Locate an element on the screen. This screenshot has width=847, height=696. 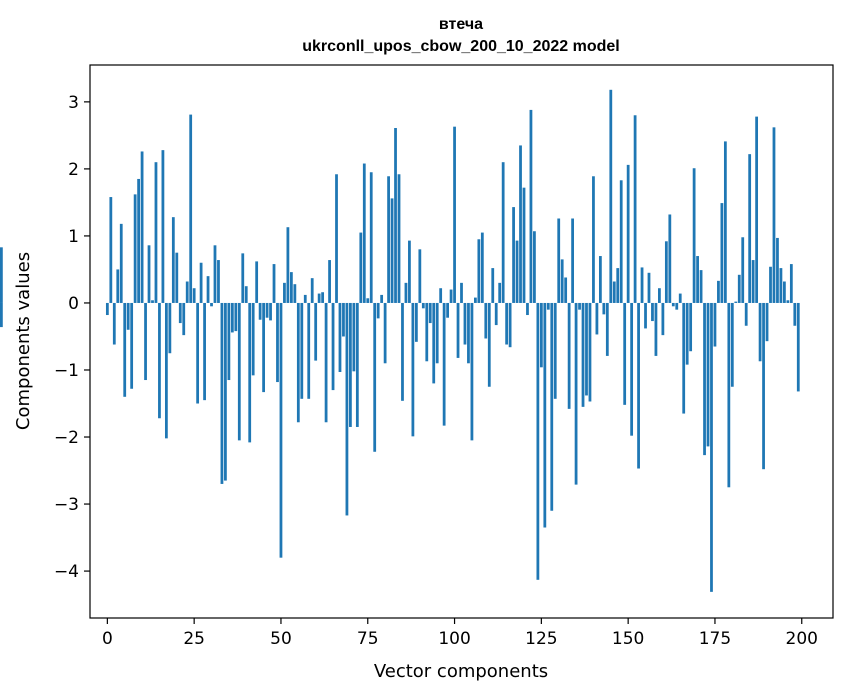
x-tick-label: 125 is located at coordinates (541, 639).